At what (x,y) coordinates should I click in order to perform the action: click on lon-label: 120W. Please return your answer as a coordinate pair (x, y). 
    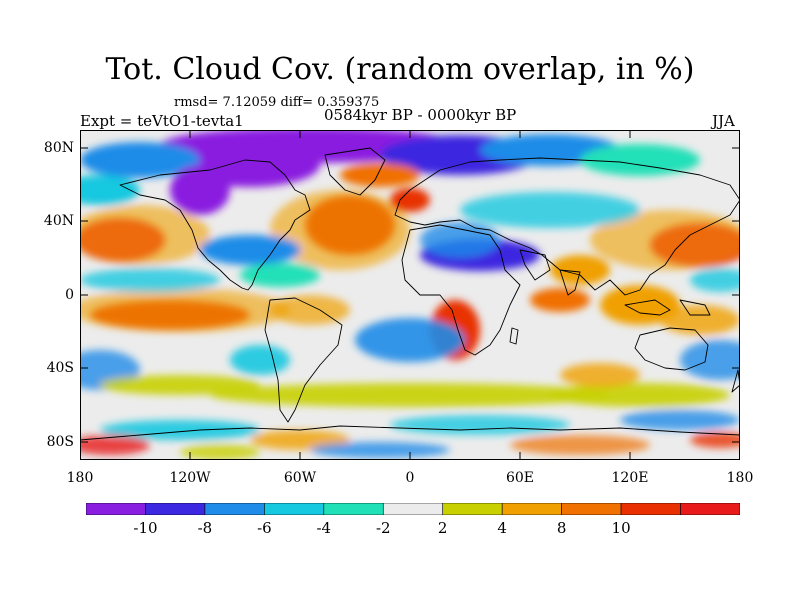
    Looking at the image, I should click on (190, 478).